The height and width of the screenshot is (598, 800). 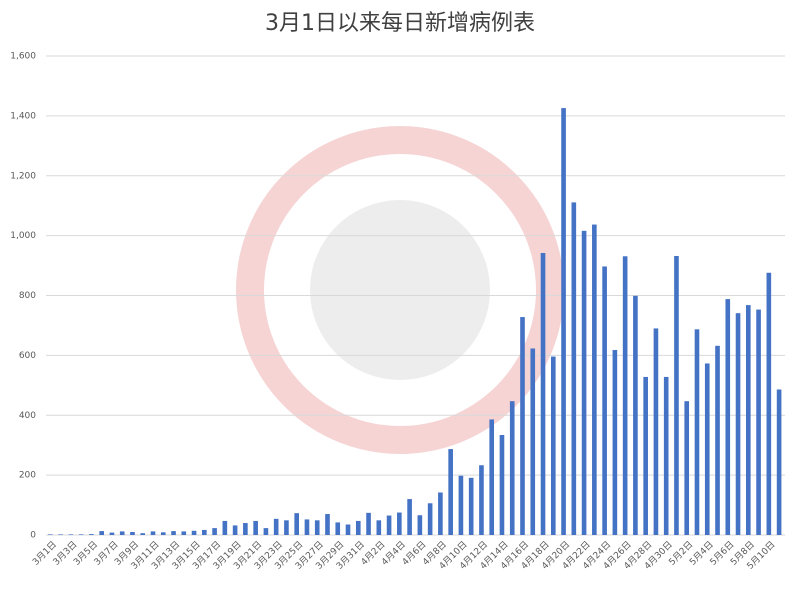 I want to click on y-tick-label: 1,600, so click(x=23, y=57).